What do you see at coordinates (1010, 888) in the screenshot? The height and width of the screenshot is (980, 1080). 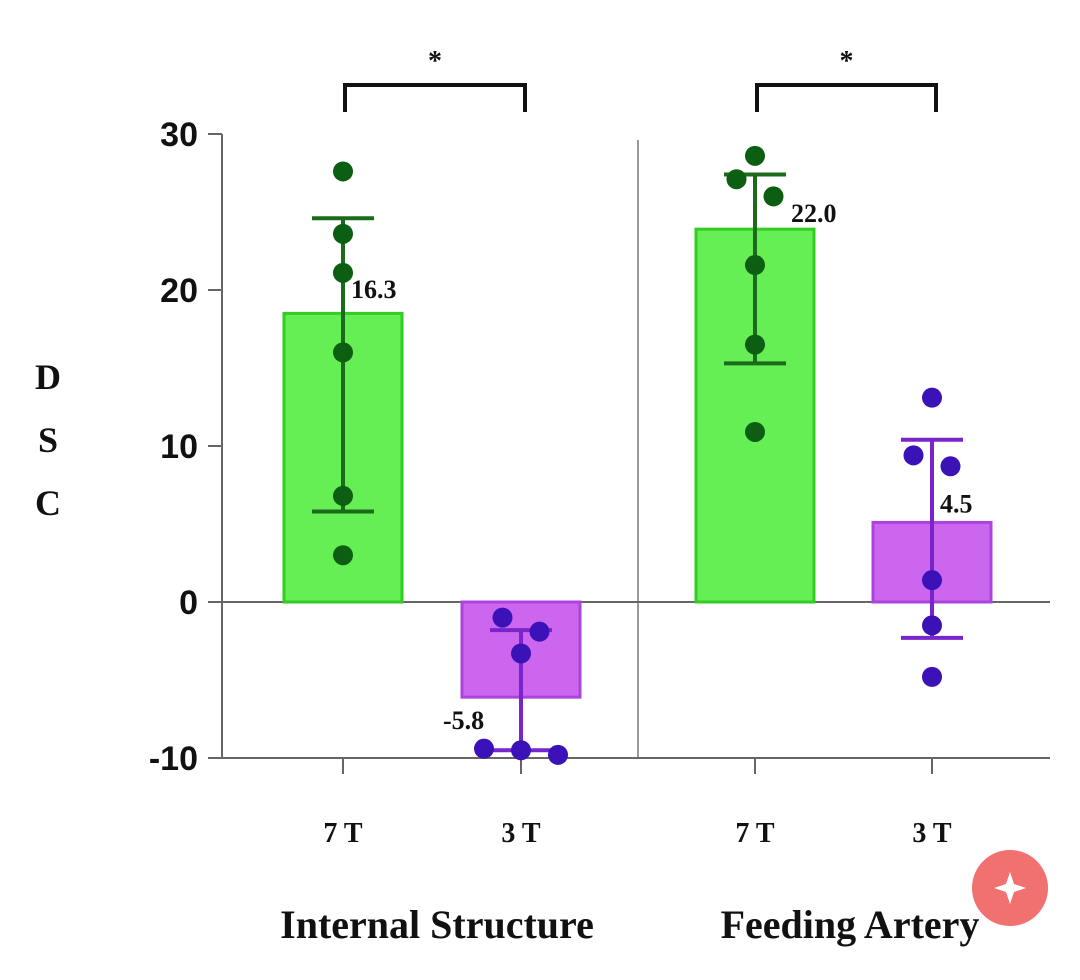 I see `watermark-logo` at bounding box center [1010, 888].